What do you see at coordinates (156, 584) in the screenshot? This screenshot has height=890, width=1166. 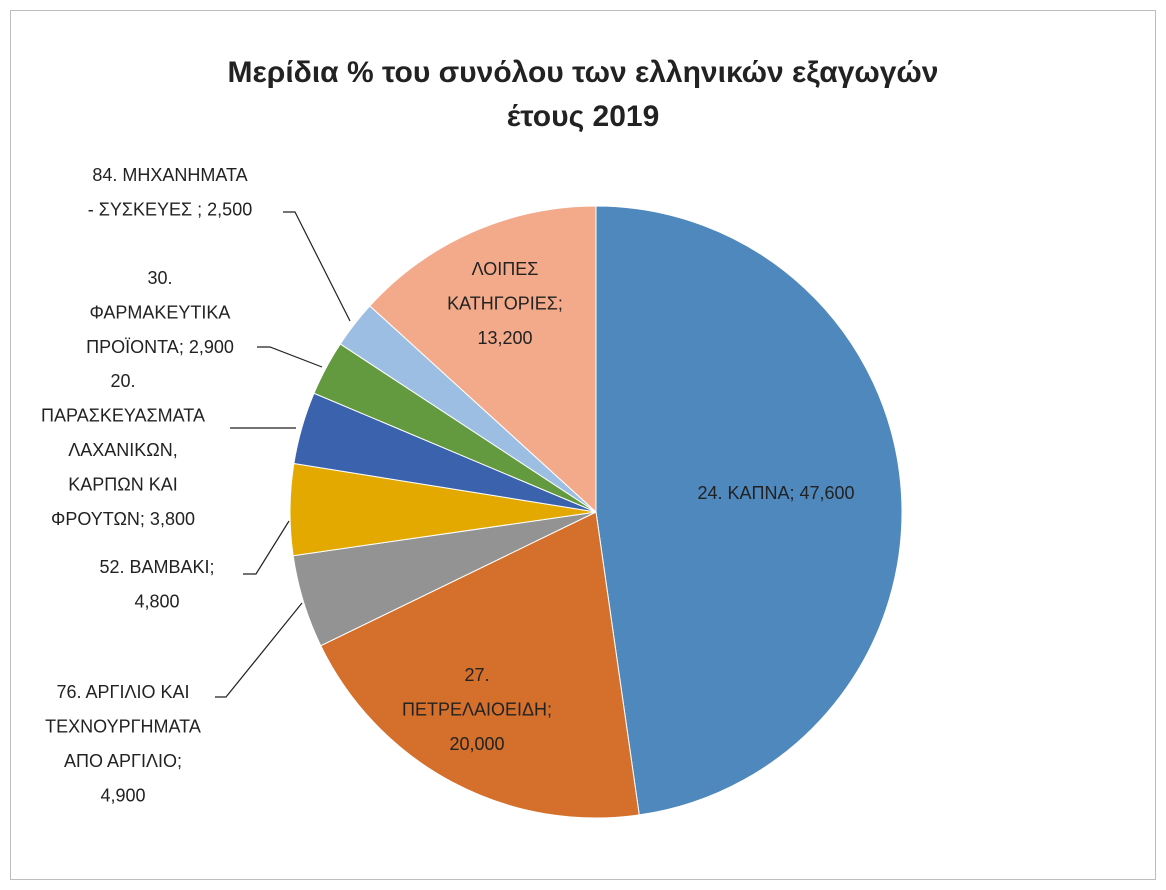 I see `data-label: 52. ΒΑΜΒΑΚΙ; 4,800` at bounding box center [156, 584].